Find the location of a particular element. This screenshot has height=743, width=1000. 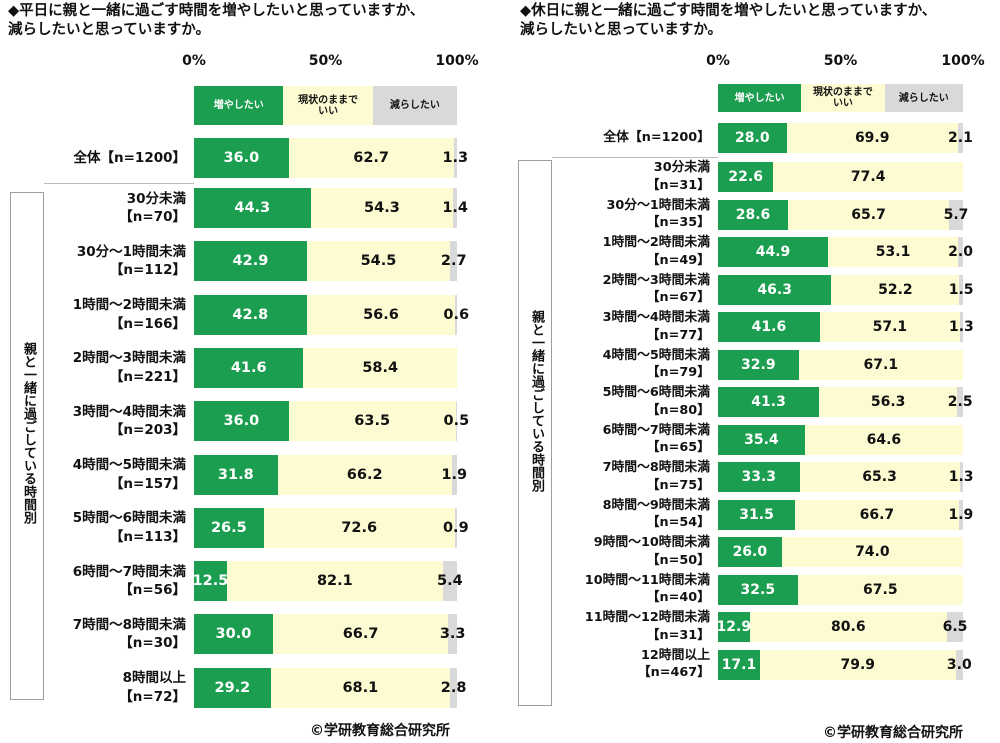

row-label: 10時間～11時間未満 【n=40】 is located at coordinates (647, 590).